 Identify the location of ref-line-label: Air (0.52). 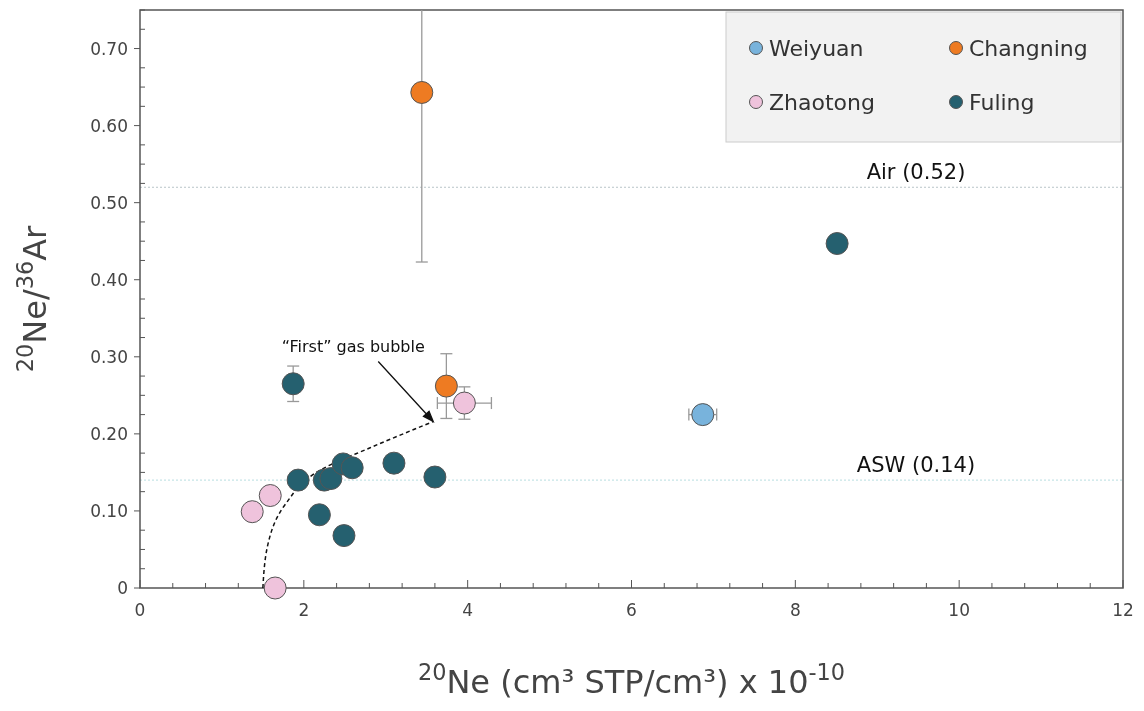
(916, 172).